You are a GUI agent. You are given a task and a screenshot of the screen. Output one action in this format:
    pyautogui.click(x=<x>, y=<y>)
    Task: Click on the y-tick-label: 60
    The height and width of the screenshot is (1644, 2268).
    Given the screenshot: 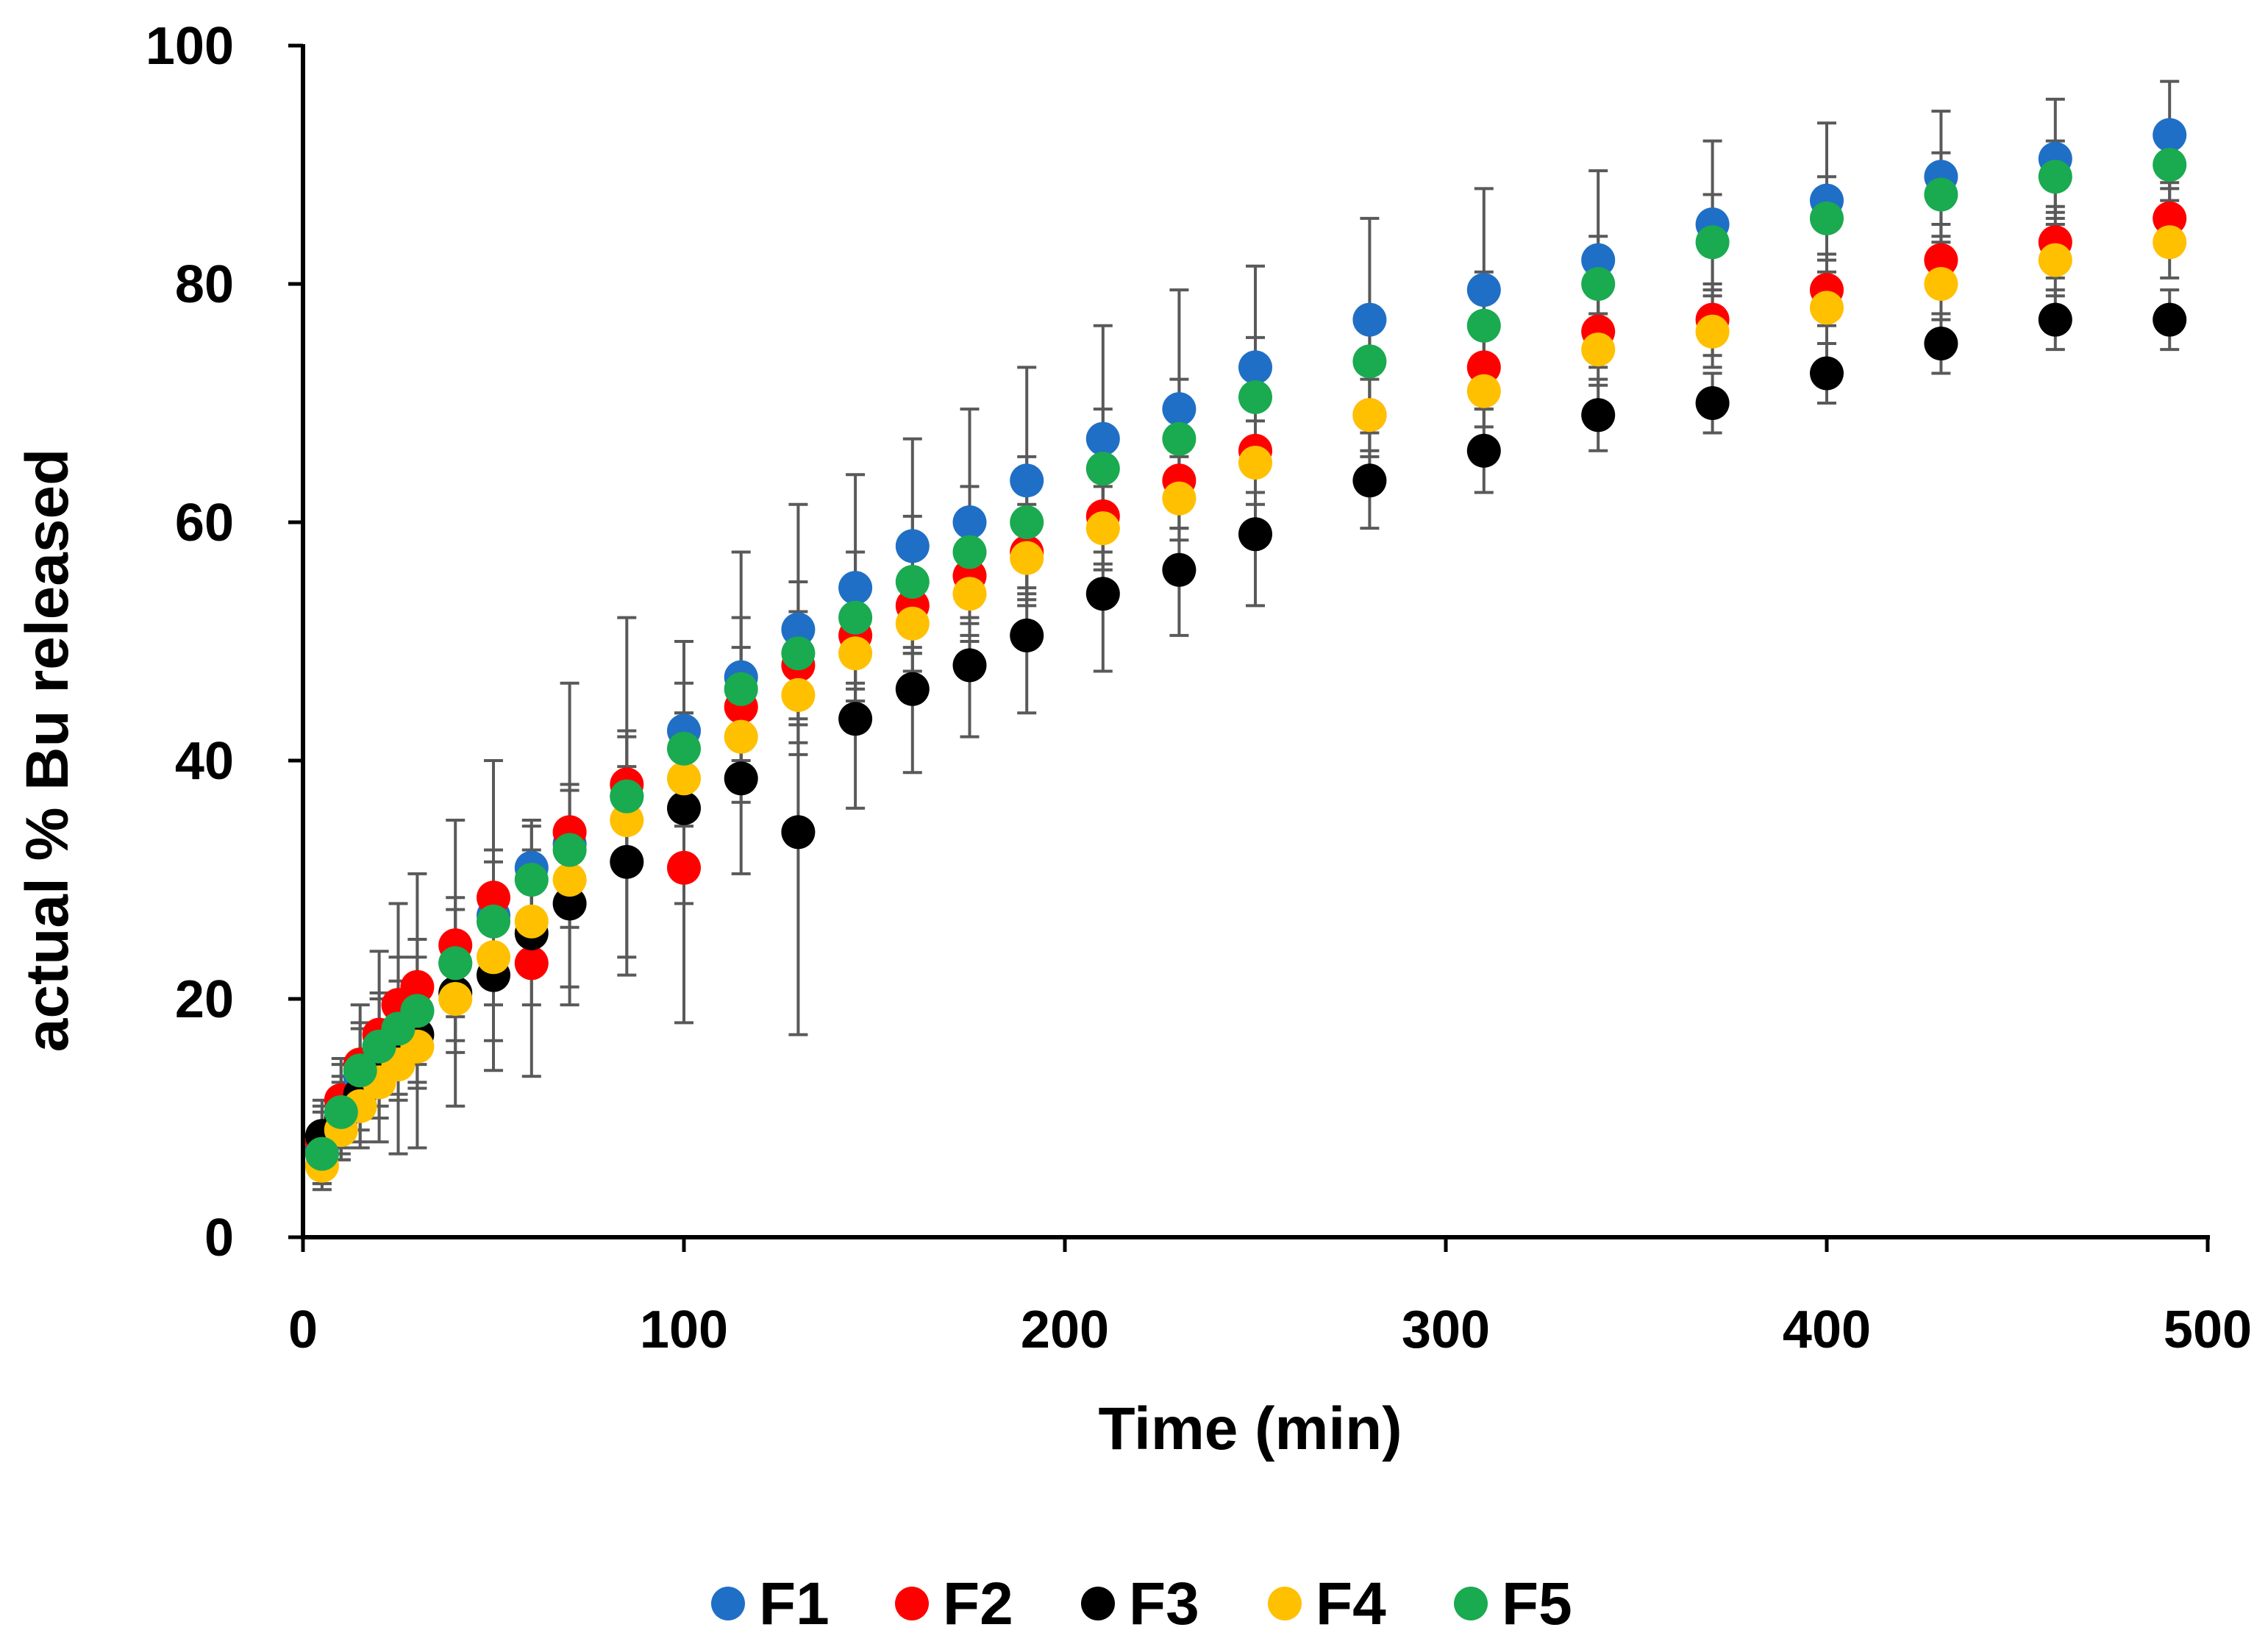 What is the action you would take?
    pyautogui.click(x=205, y=523)
    